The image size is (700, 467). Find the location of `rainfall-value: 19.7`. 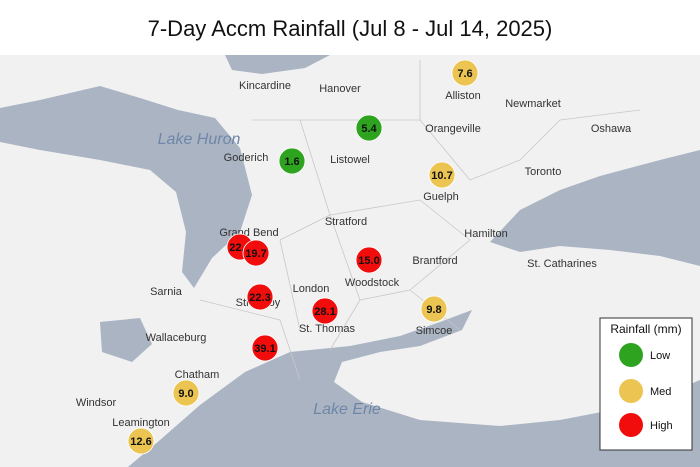

rainfall-value: 19.7 is located at coordinates (255, 254).